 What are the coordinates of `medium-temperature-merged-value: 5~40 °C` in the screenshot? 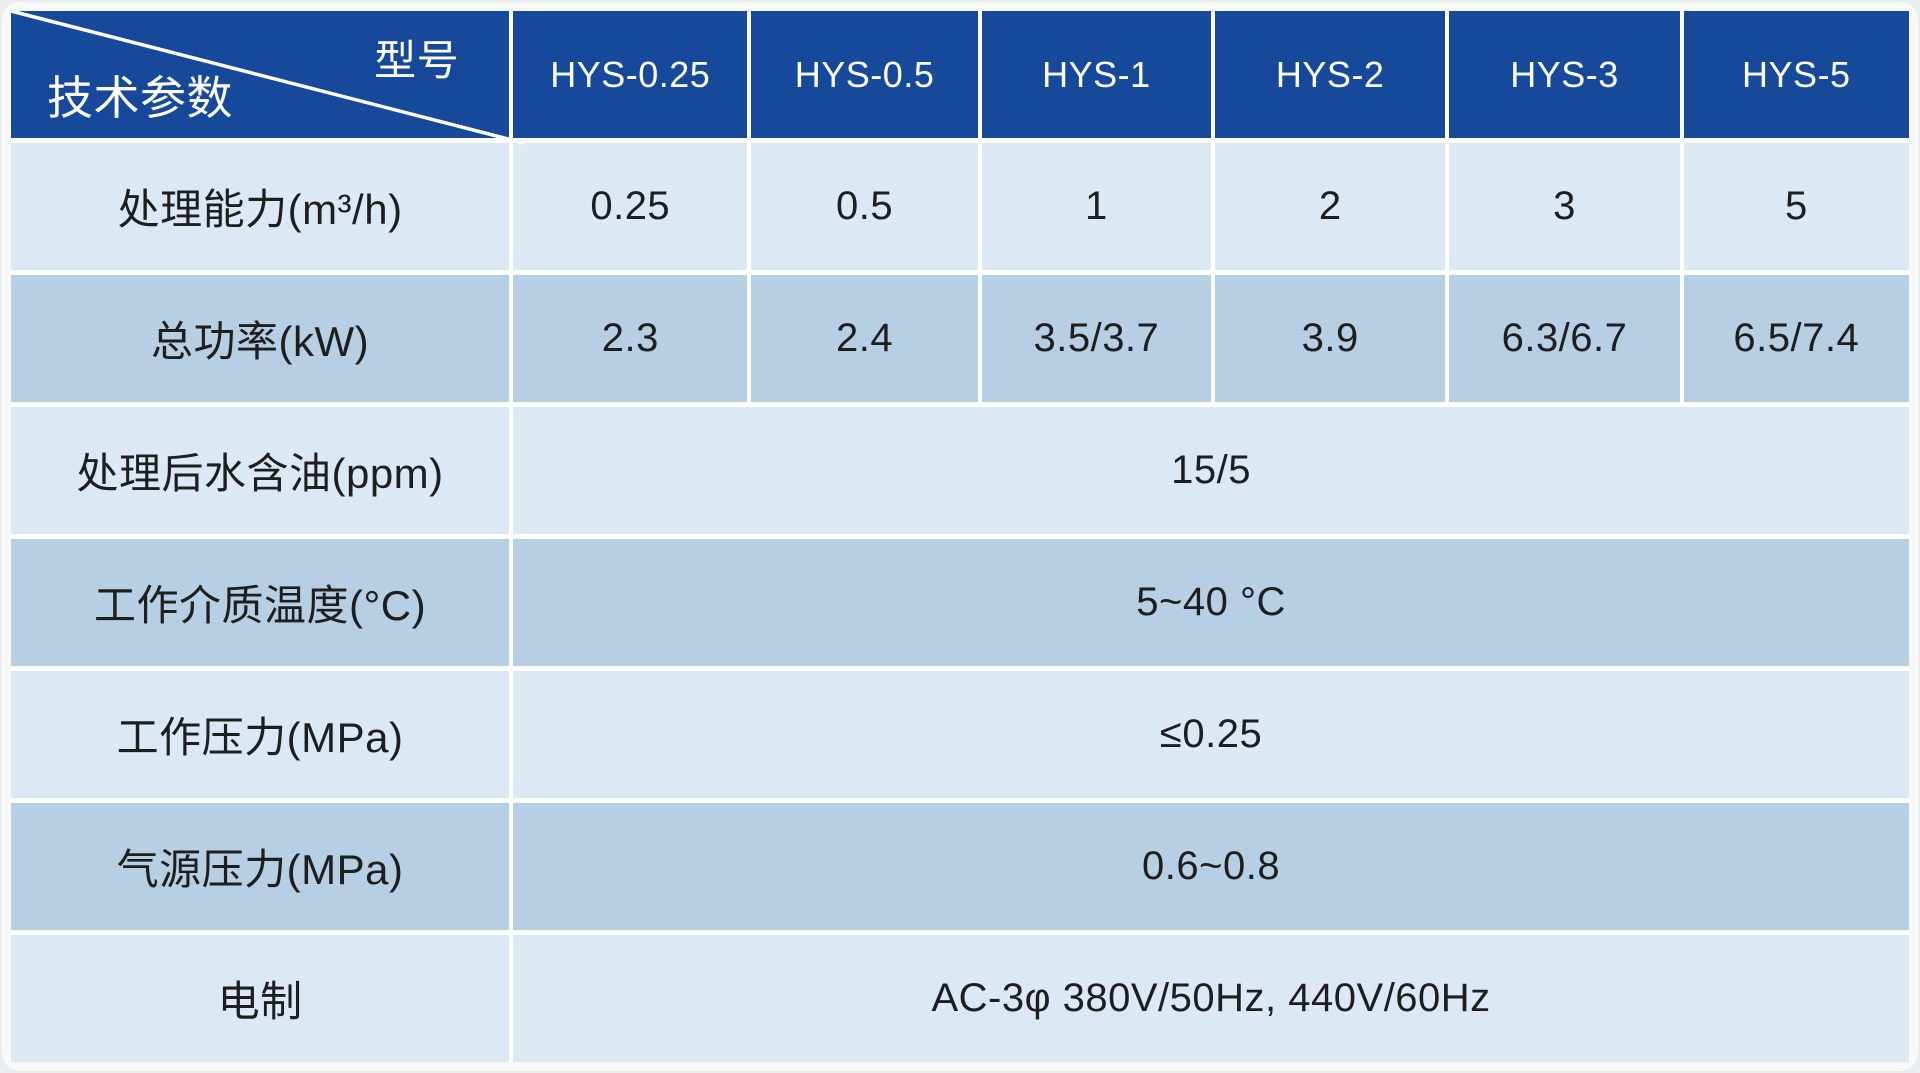 It's located at (1211, 602).